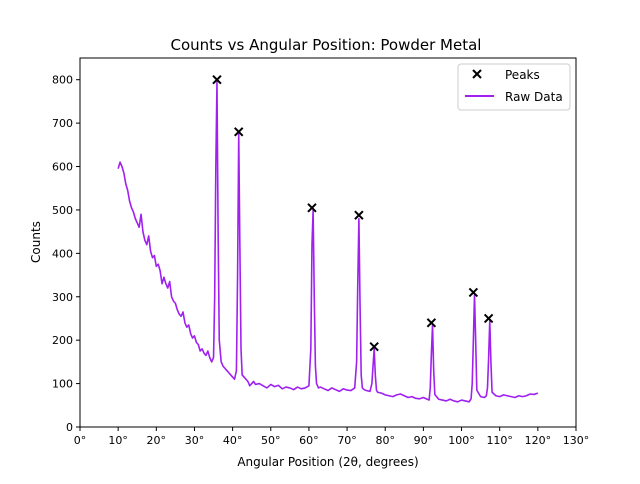 This screenshot has width=640, height=484. What do you see at coordinates (62, 253) in the screenshot?
I see `y-tick-label: 400` at bounding box center [62, 253].